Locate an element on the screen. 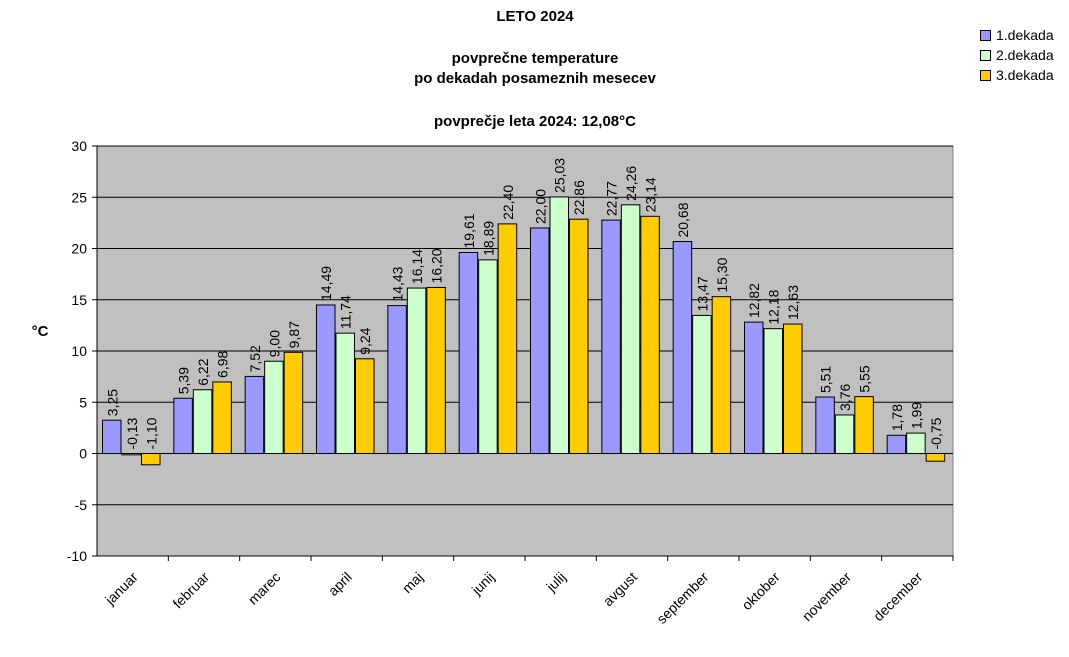  data-label: 22,77 is located at coordinates (612, 198).